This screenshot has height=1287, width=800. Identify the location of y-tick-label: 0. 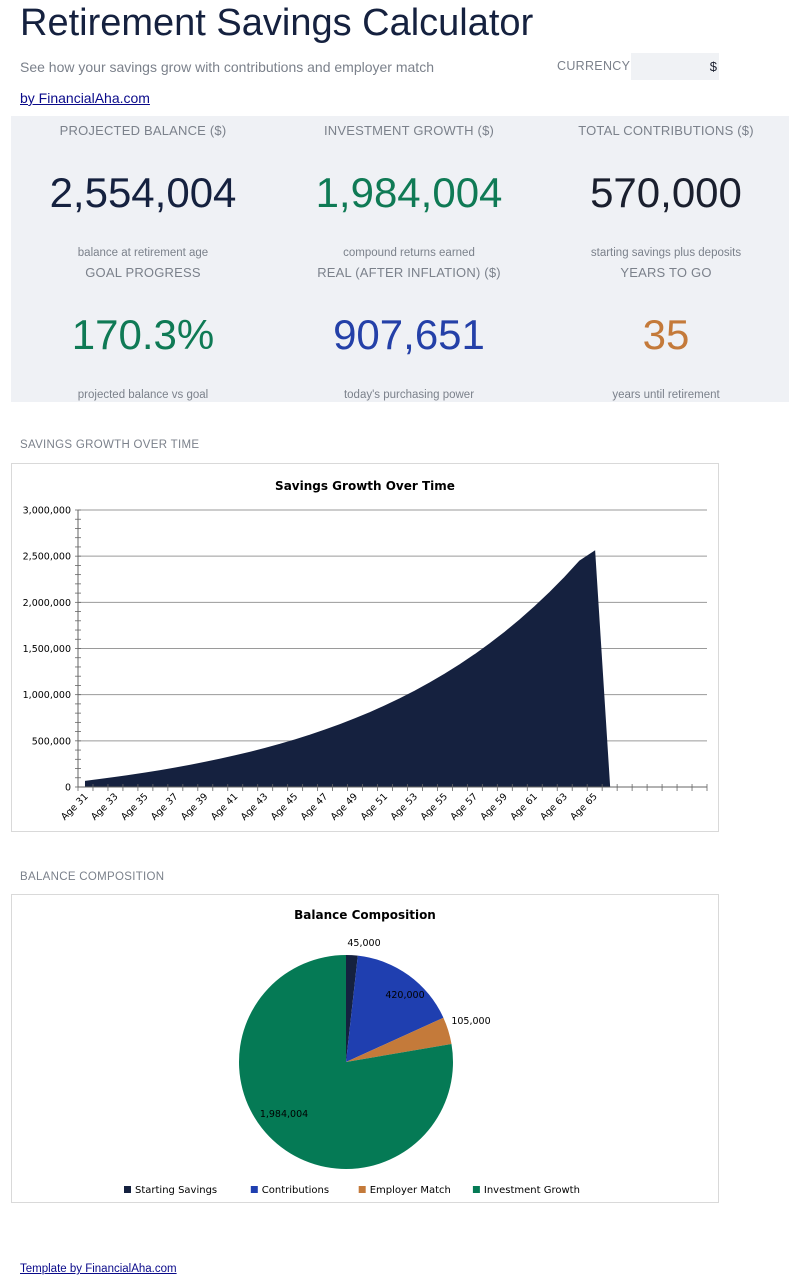
(68, 788).